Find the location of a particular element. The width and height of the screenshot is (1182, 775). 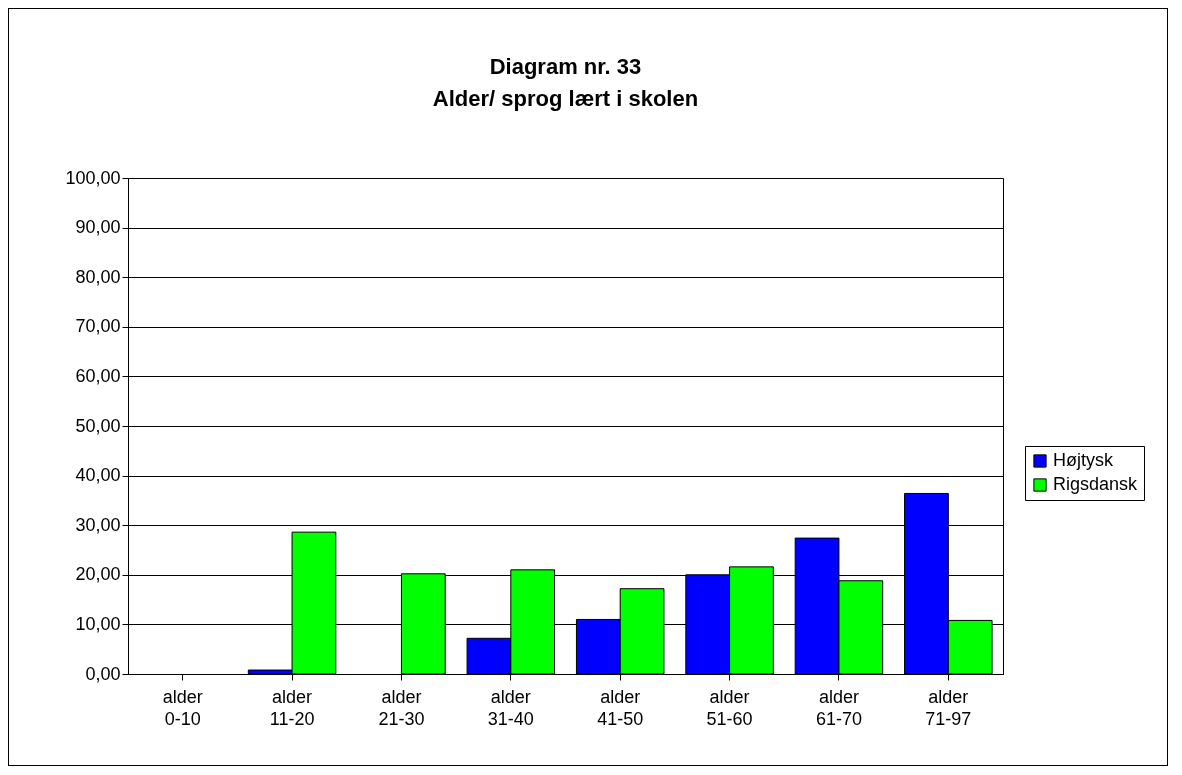

y-tick-label: 100,00 is located at coordinates (93, 177).